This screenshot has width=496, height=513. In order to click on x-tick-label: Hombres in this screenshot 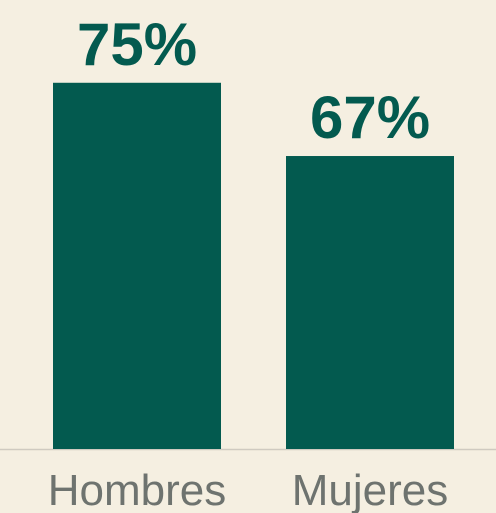, I will do `click(137, 489)`.